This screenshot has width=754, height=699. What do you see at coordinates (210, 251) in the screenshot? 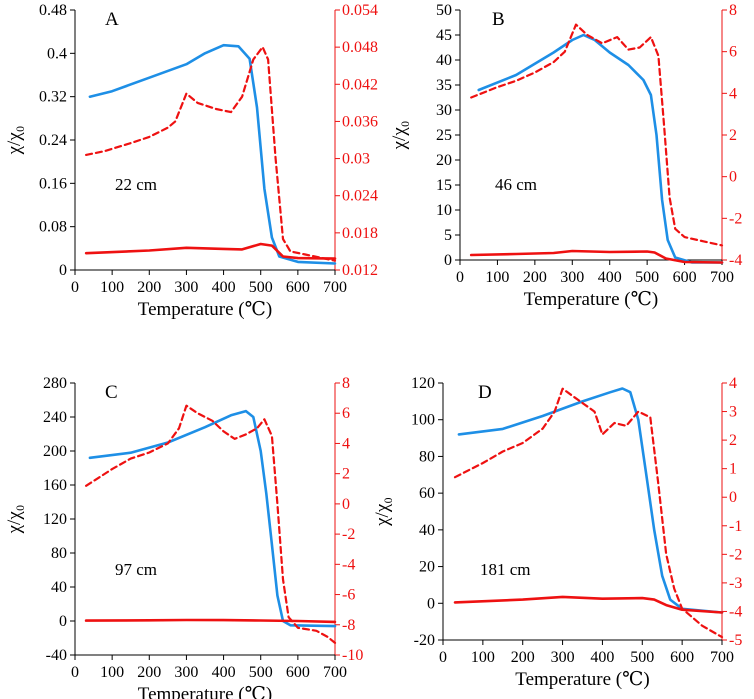
I see `cooling-line-a` at bounding box center [210, 251].